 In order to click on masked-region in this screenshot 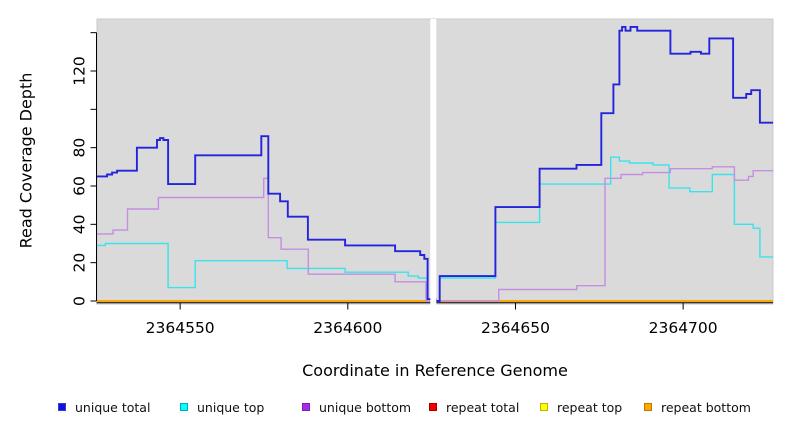, I will do `click(433, 162)`.